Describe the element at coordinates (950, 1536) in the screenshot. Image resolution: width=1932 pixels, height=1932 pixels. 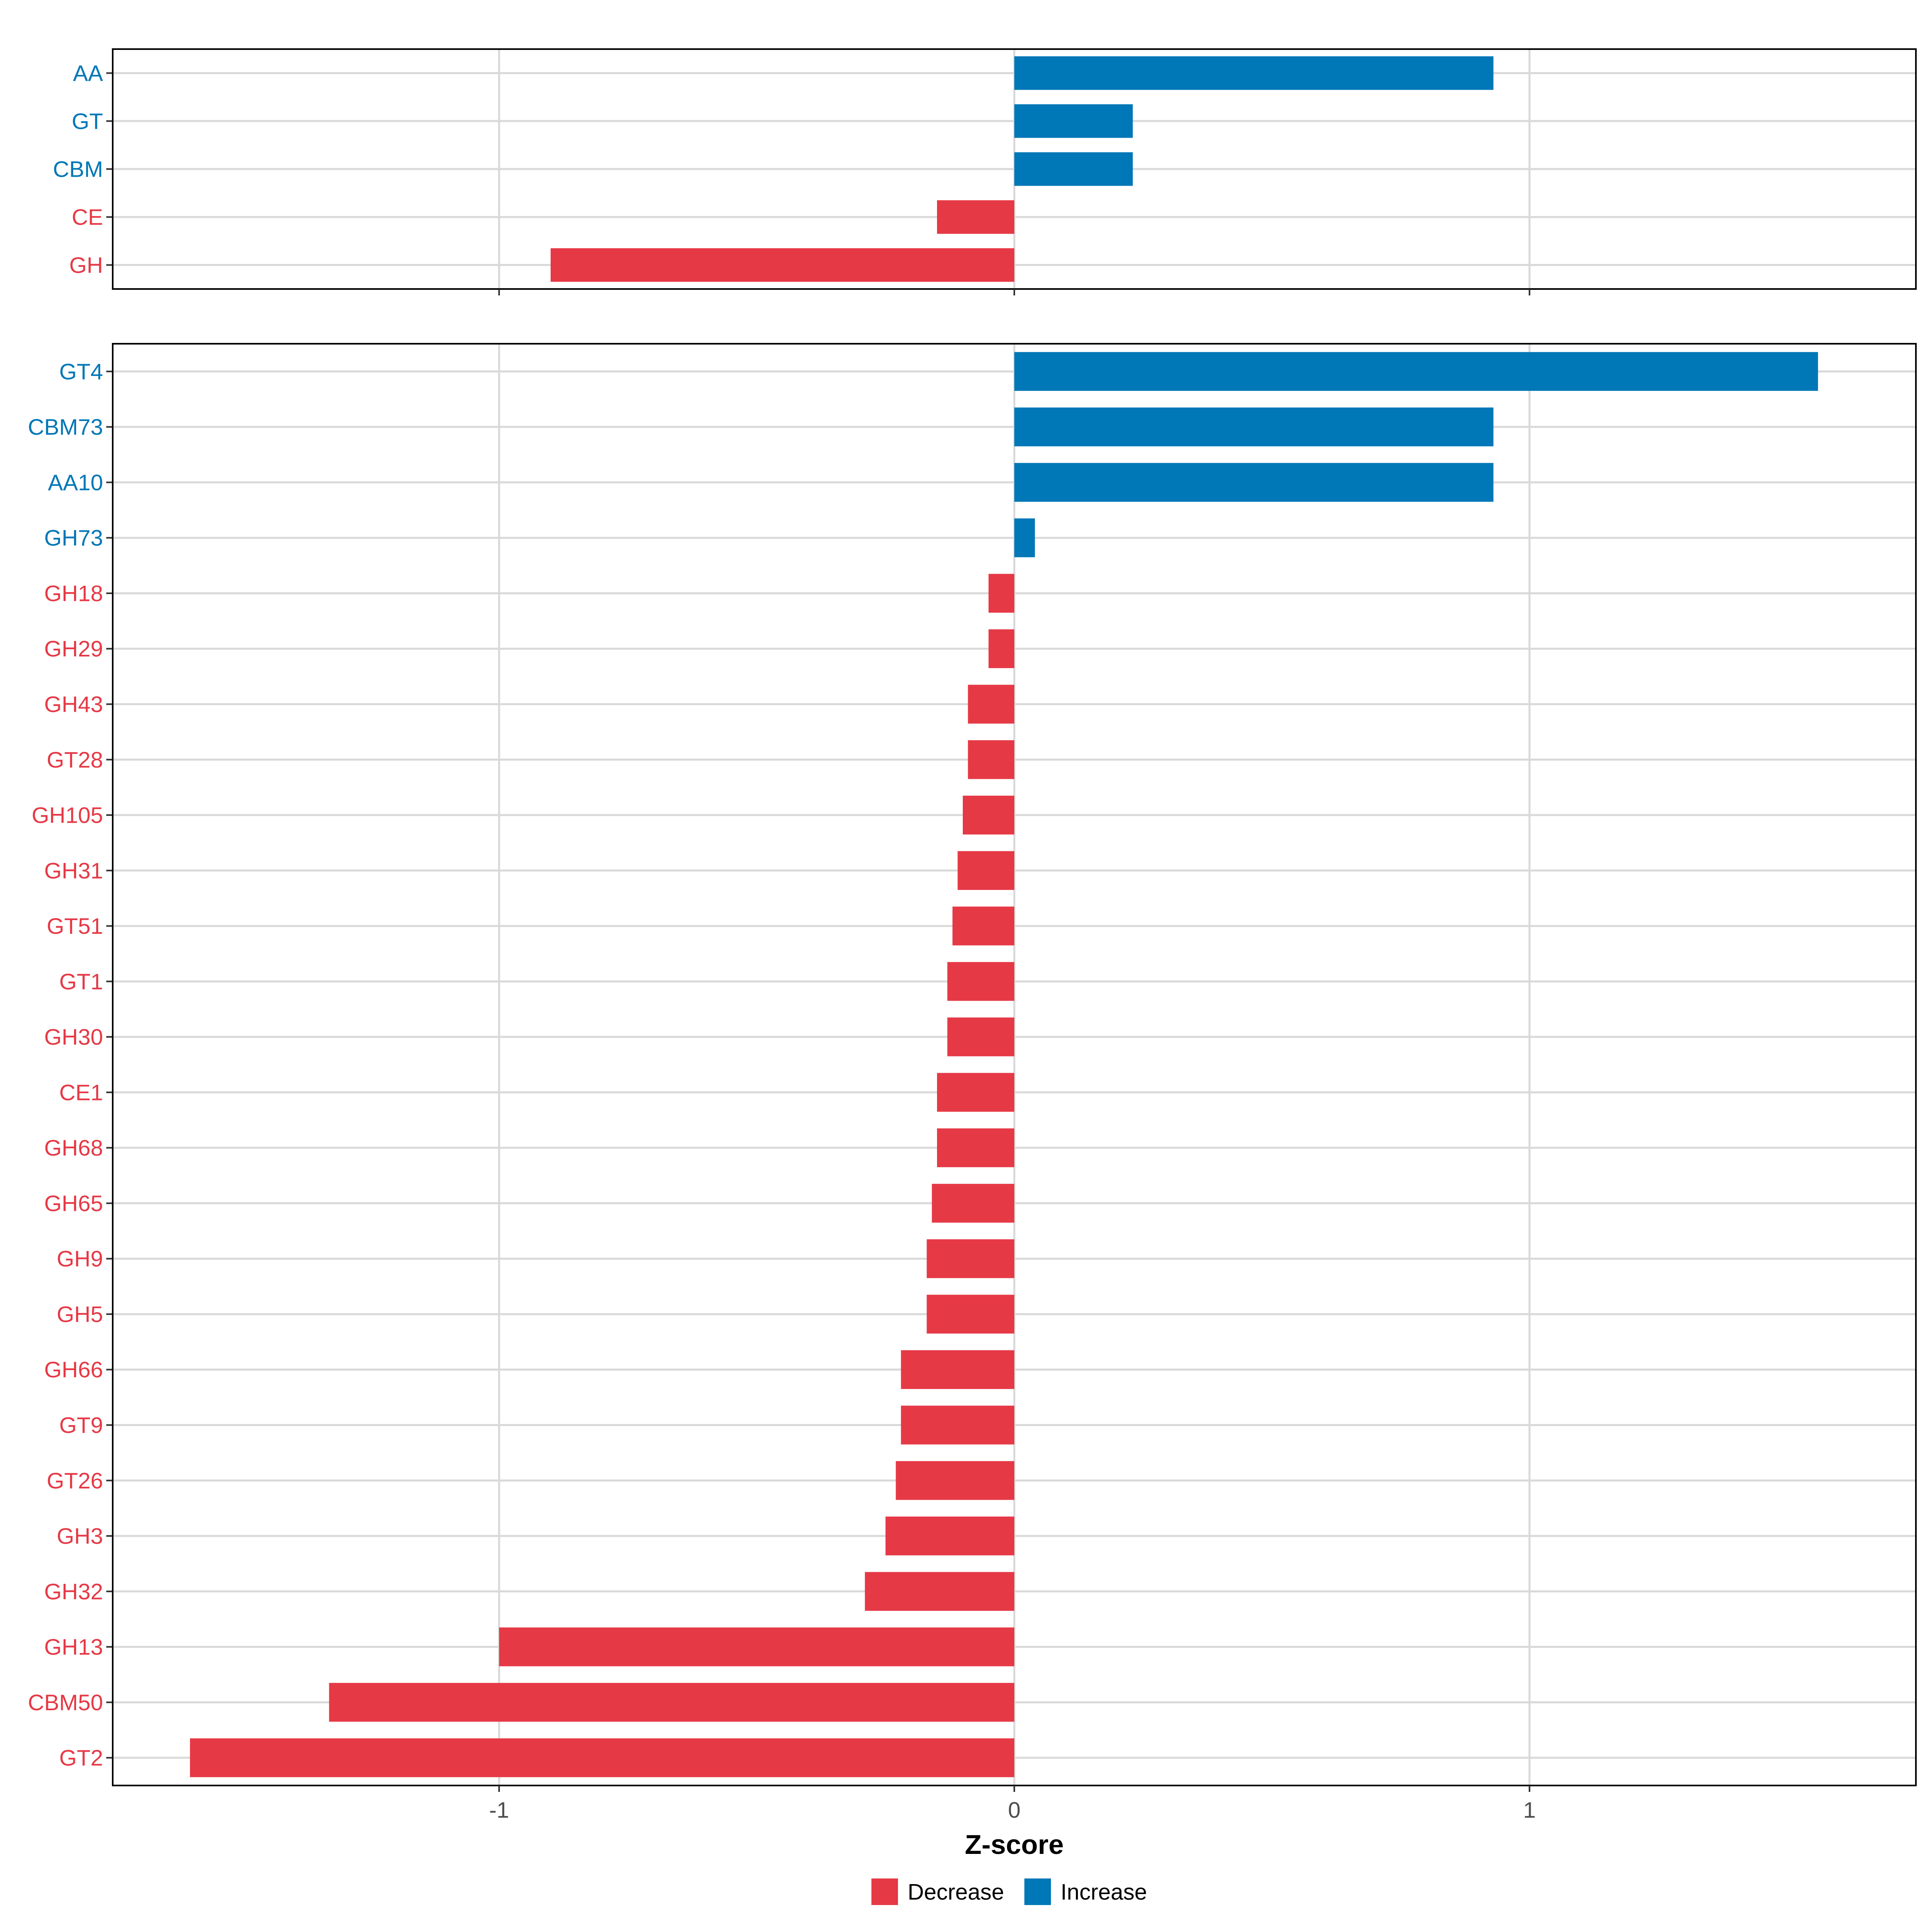
I see `bar-GH3` at that location.